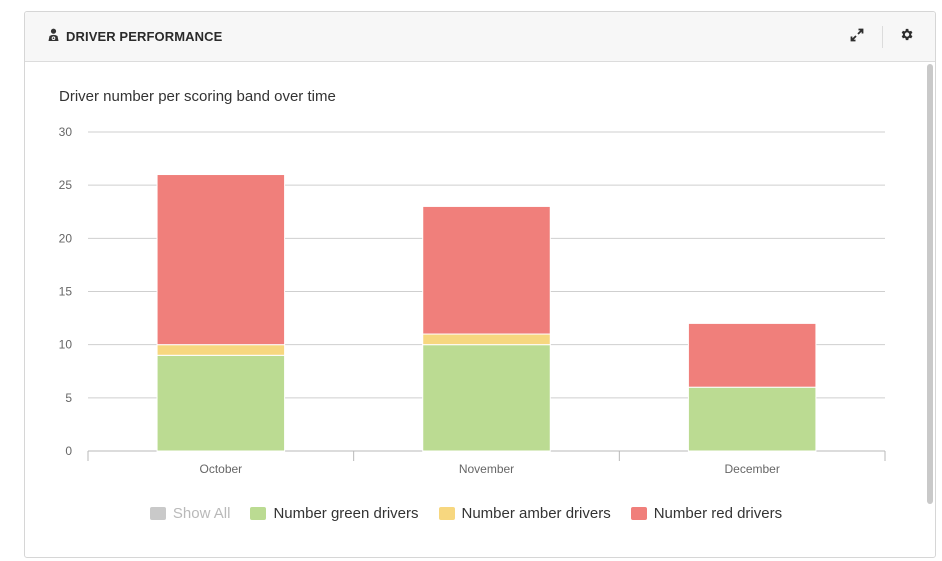 This screenshot has width=942, height=561. I want to click on settings-button, so click(906, 37).